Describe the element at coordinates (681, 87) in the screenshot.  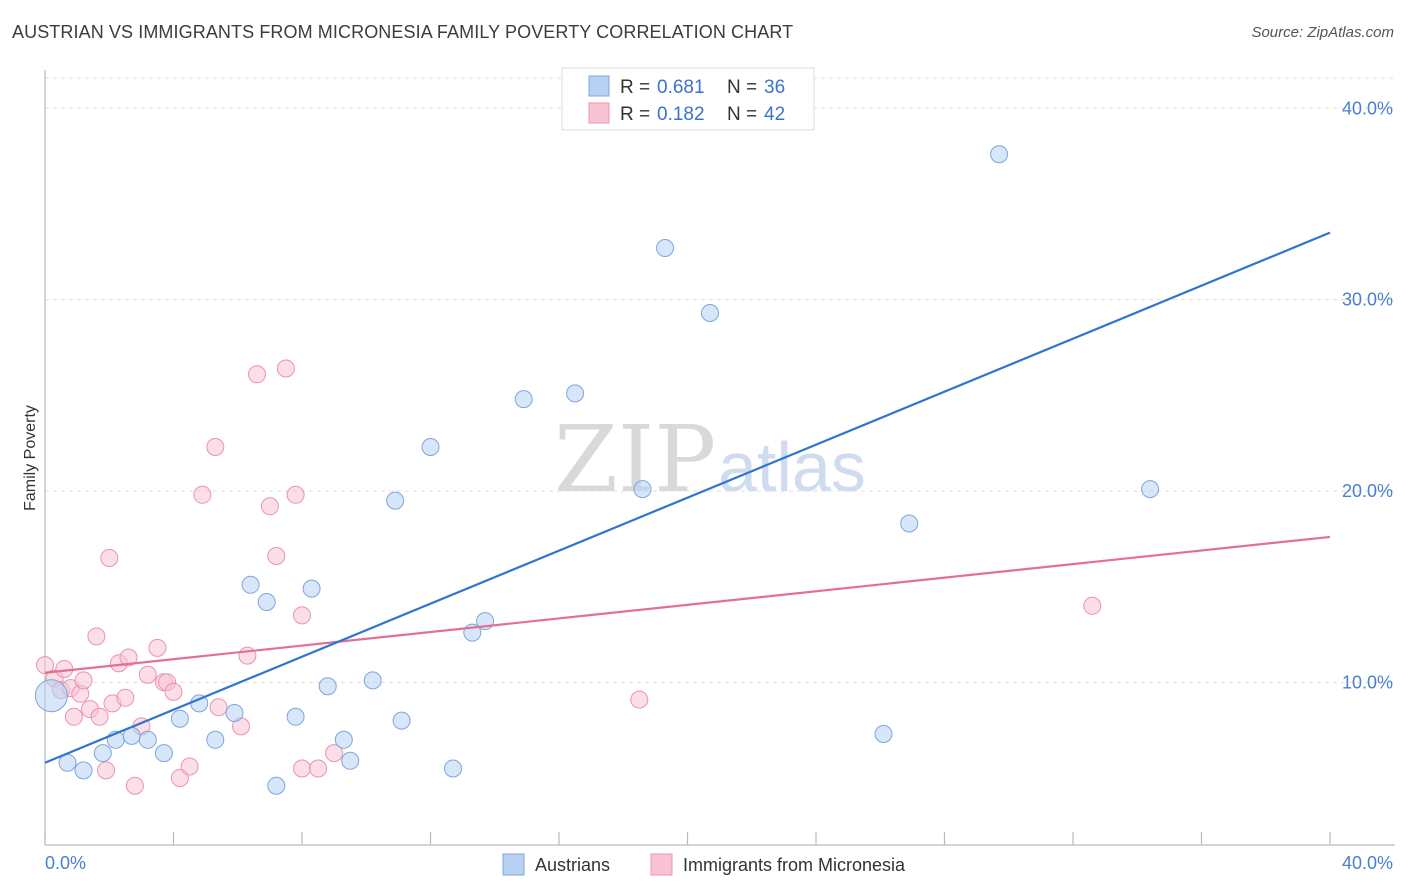
I see `legend-r-value-1: 0.681` at that location.